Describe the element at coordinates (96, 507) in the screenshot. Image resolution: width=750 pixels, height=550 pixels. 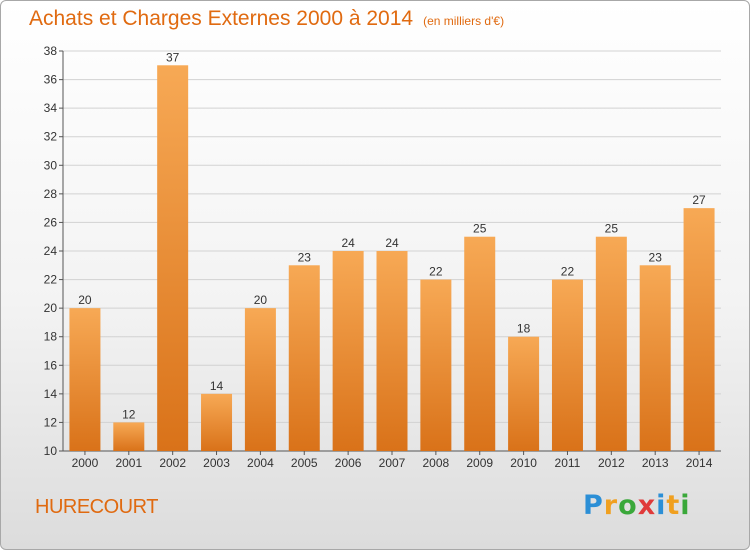
I see `commune-name: HURECOURT` at that location.